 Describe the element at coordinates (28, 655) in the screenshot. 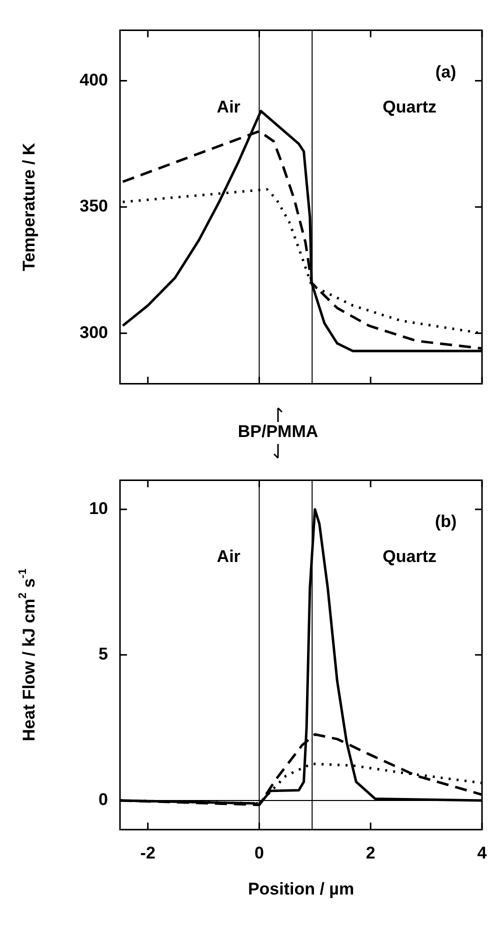

I see `y-axis-title: Heat Flow / kJ cm2 s-1` at that location.